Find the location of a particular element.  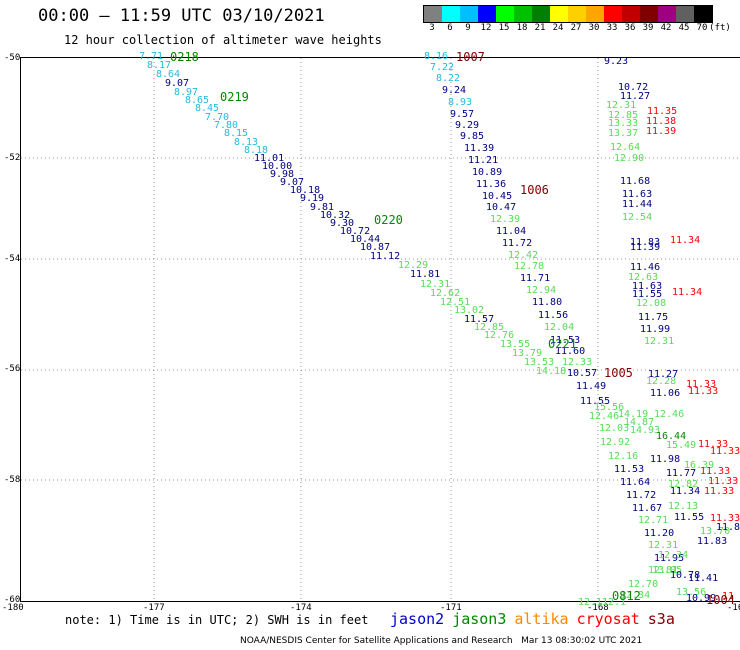

wave-height-value: 12.42 is located at coordinates (523, 255).